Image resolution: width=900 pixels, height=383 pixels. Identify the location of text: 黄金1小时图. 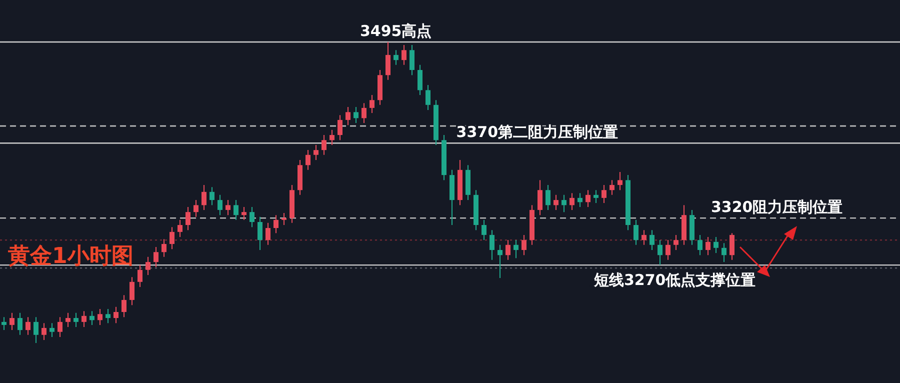
(70, 256).